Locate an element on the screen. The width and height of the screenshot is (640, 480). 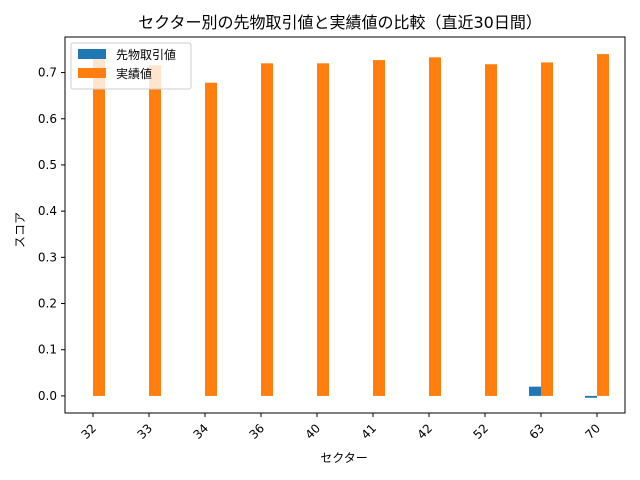
y-axis-title: スコア is located at coordinates (20, 230).